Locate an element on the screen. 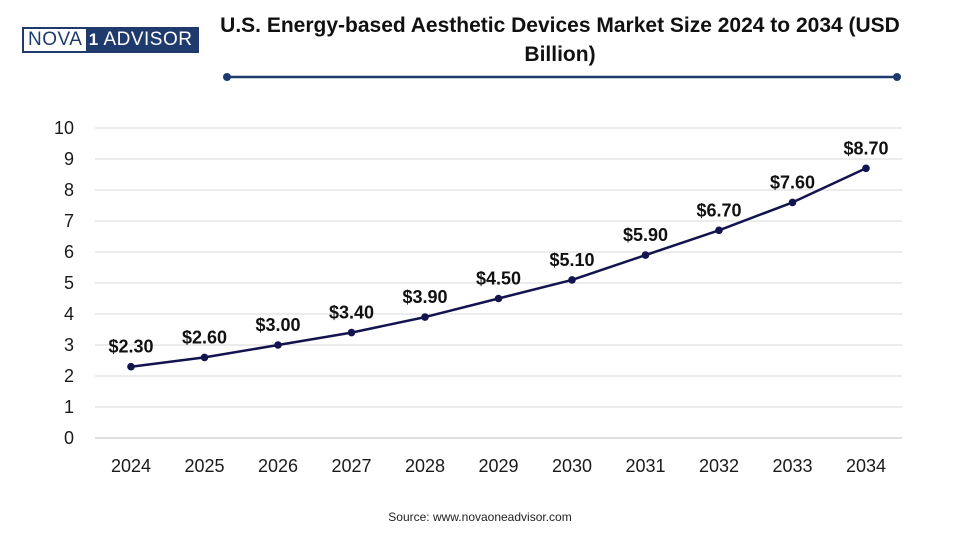 The width and height of the screenshot is (960, 540). data-label-2026: $3.00 is located at coordinates (277, 325).